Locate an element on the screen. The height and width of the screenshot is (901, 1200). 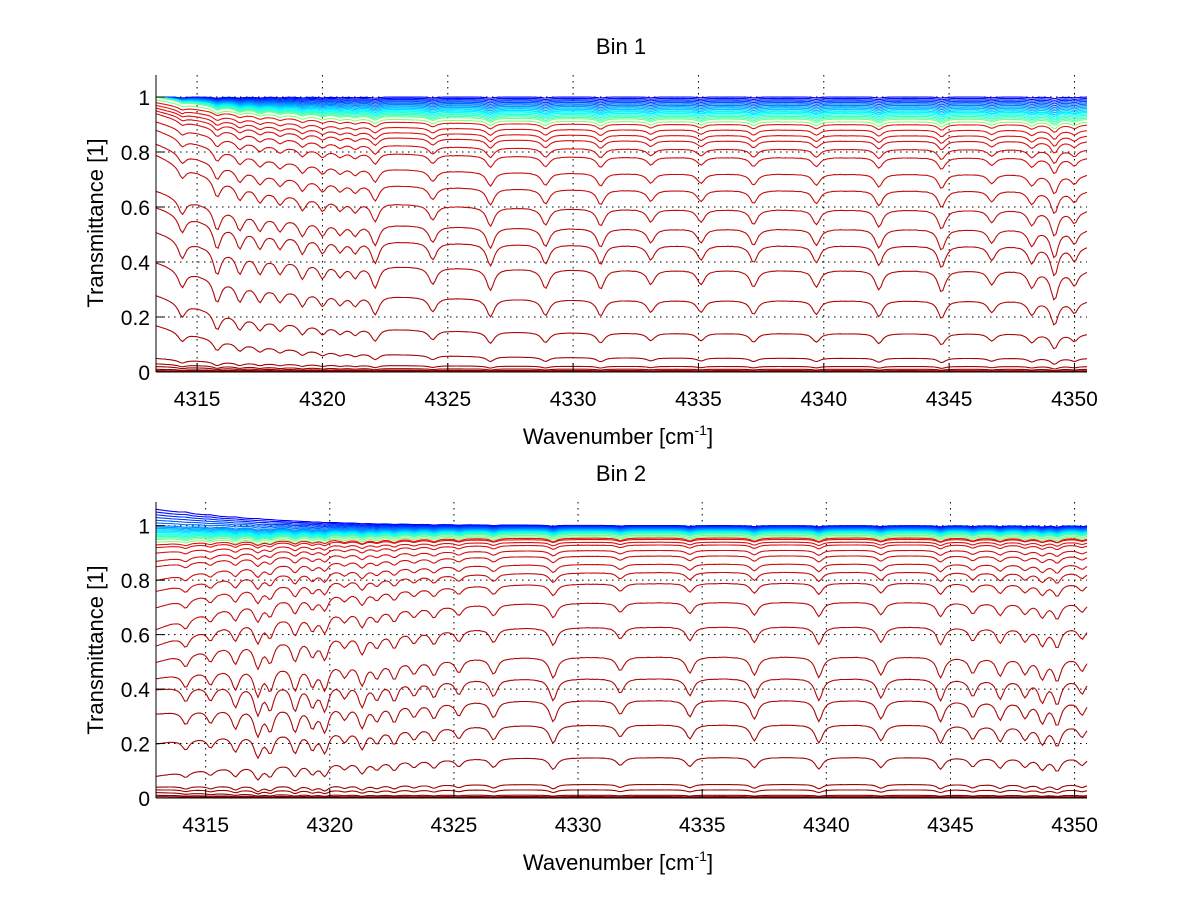
x-tick-label: 4350 is located at coordinates (1074, 399).